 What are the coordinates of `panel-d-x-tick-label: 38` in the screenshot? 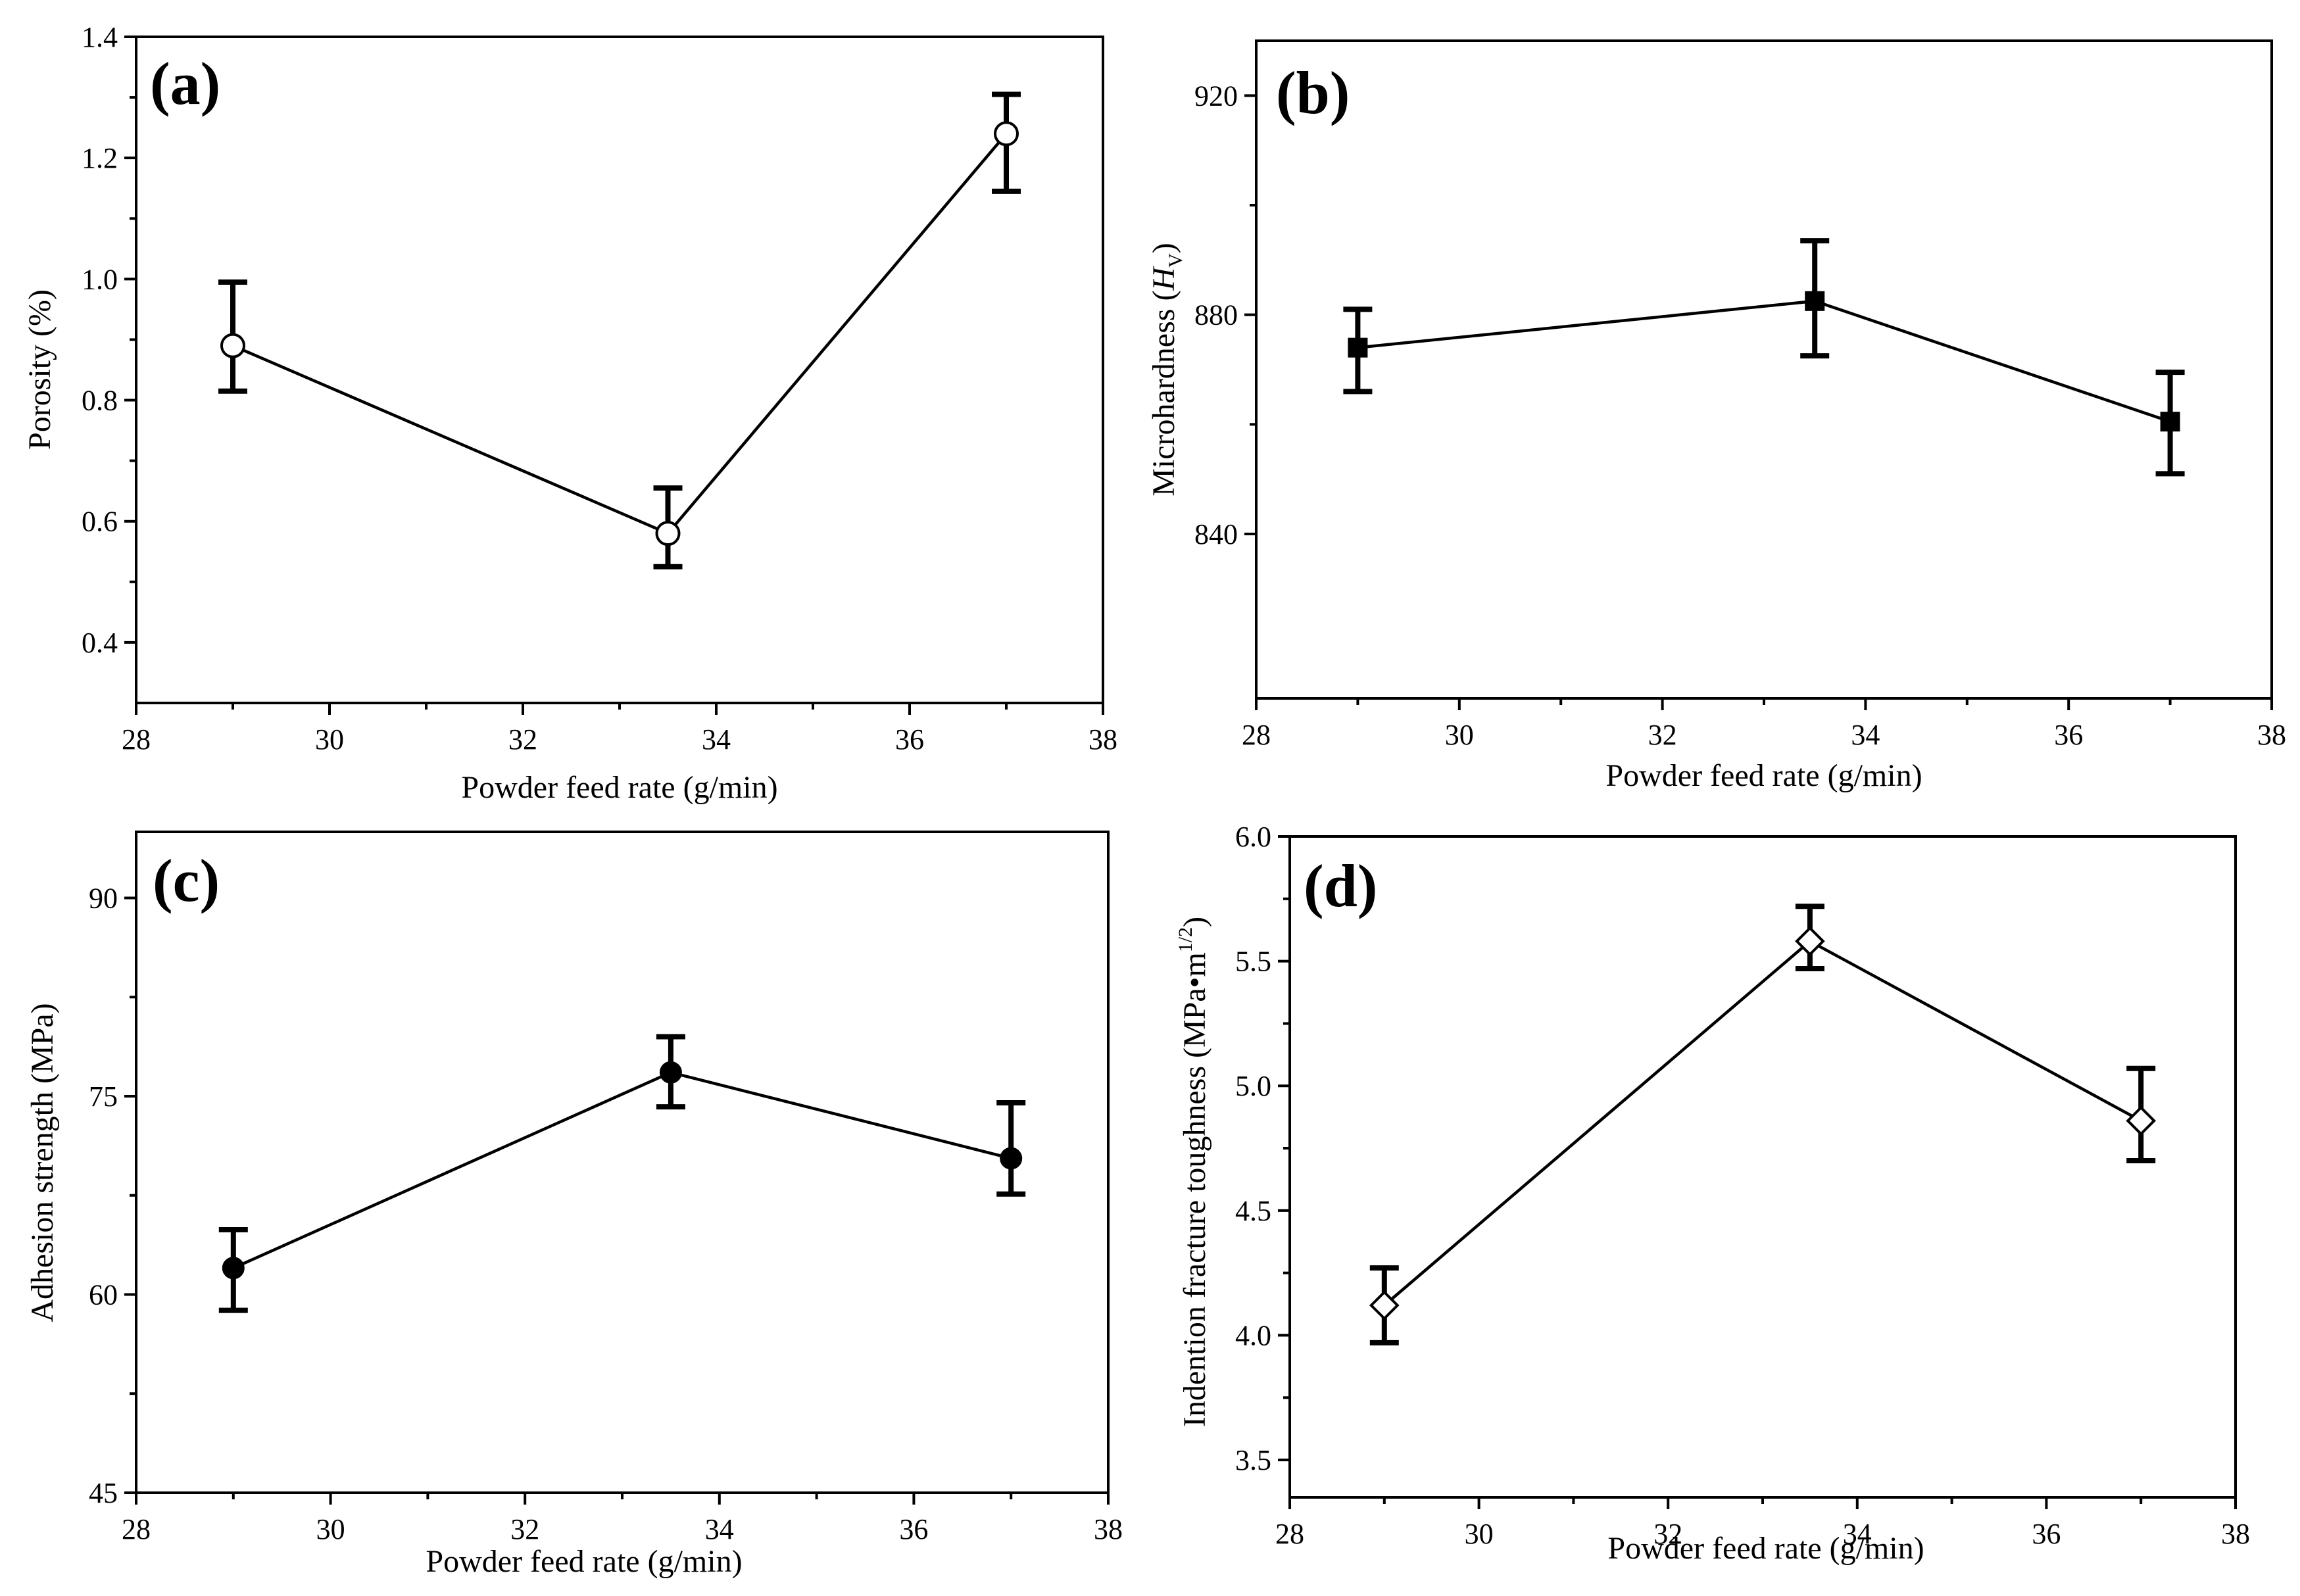 It's located at (2235, 1534).